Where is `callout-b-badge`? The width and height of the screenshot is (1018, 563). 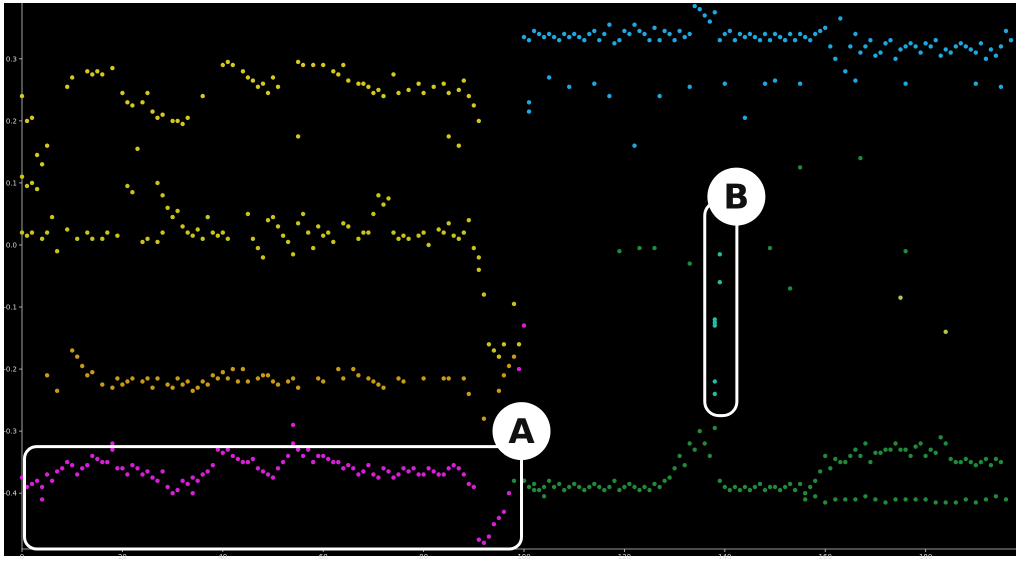
callout-b-badge is located at coordinates (736, 196).